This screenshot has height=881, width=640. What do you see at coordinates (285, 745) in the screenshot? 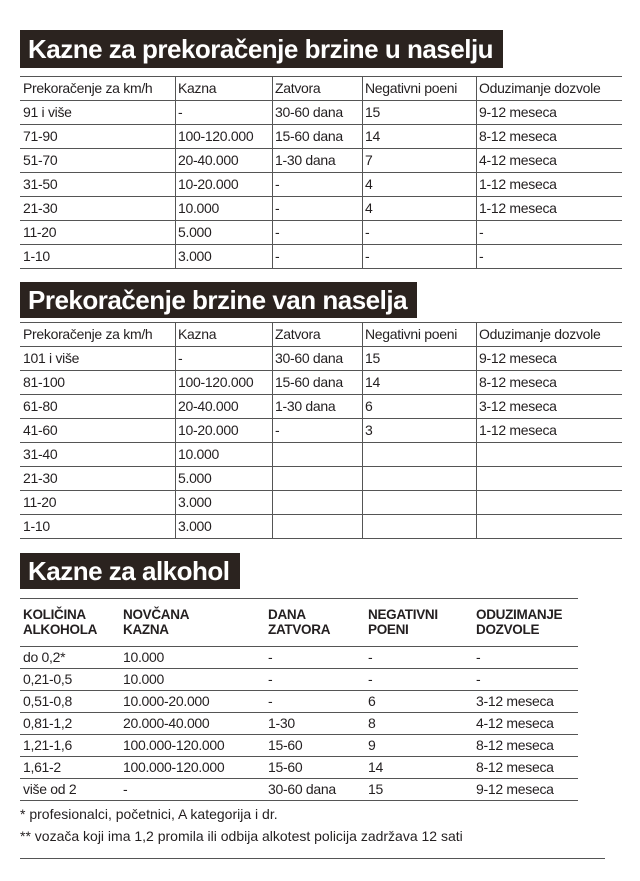
I see `table-cell: 15-60` at bounding box center [285, 745].